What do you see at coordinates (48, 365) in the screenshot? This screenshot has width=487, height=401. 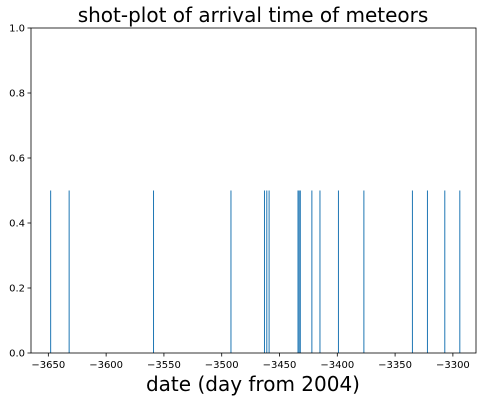 I see `x-tick-label: −3650` at bounding box center [48, 365].